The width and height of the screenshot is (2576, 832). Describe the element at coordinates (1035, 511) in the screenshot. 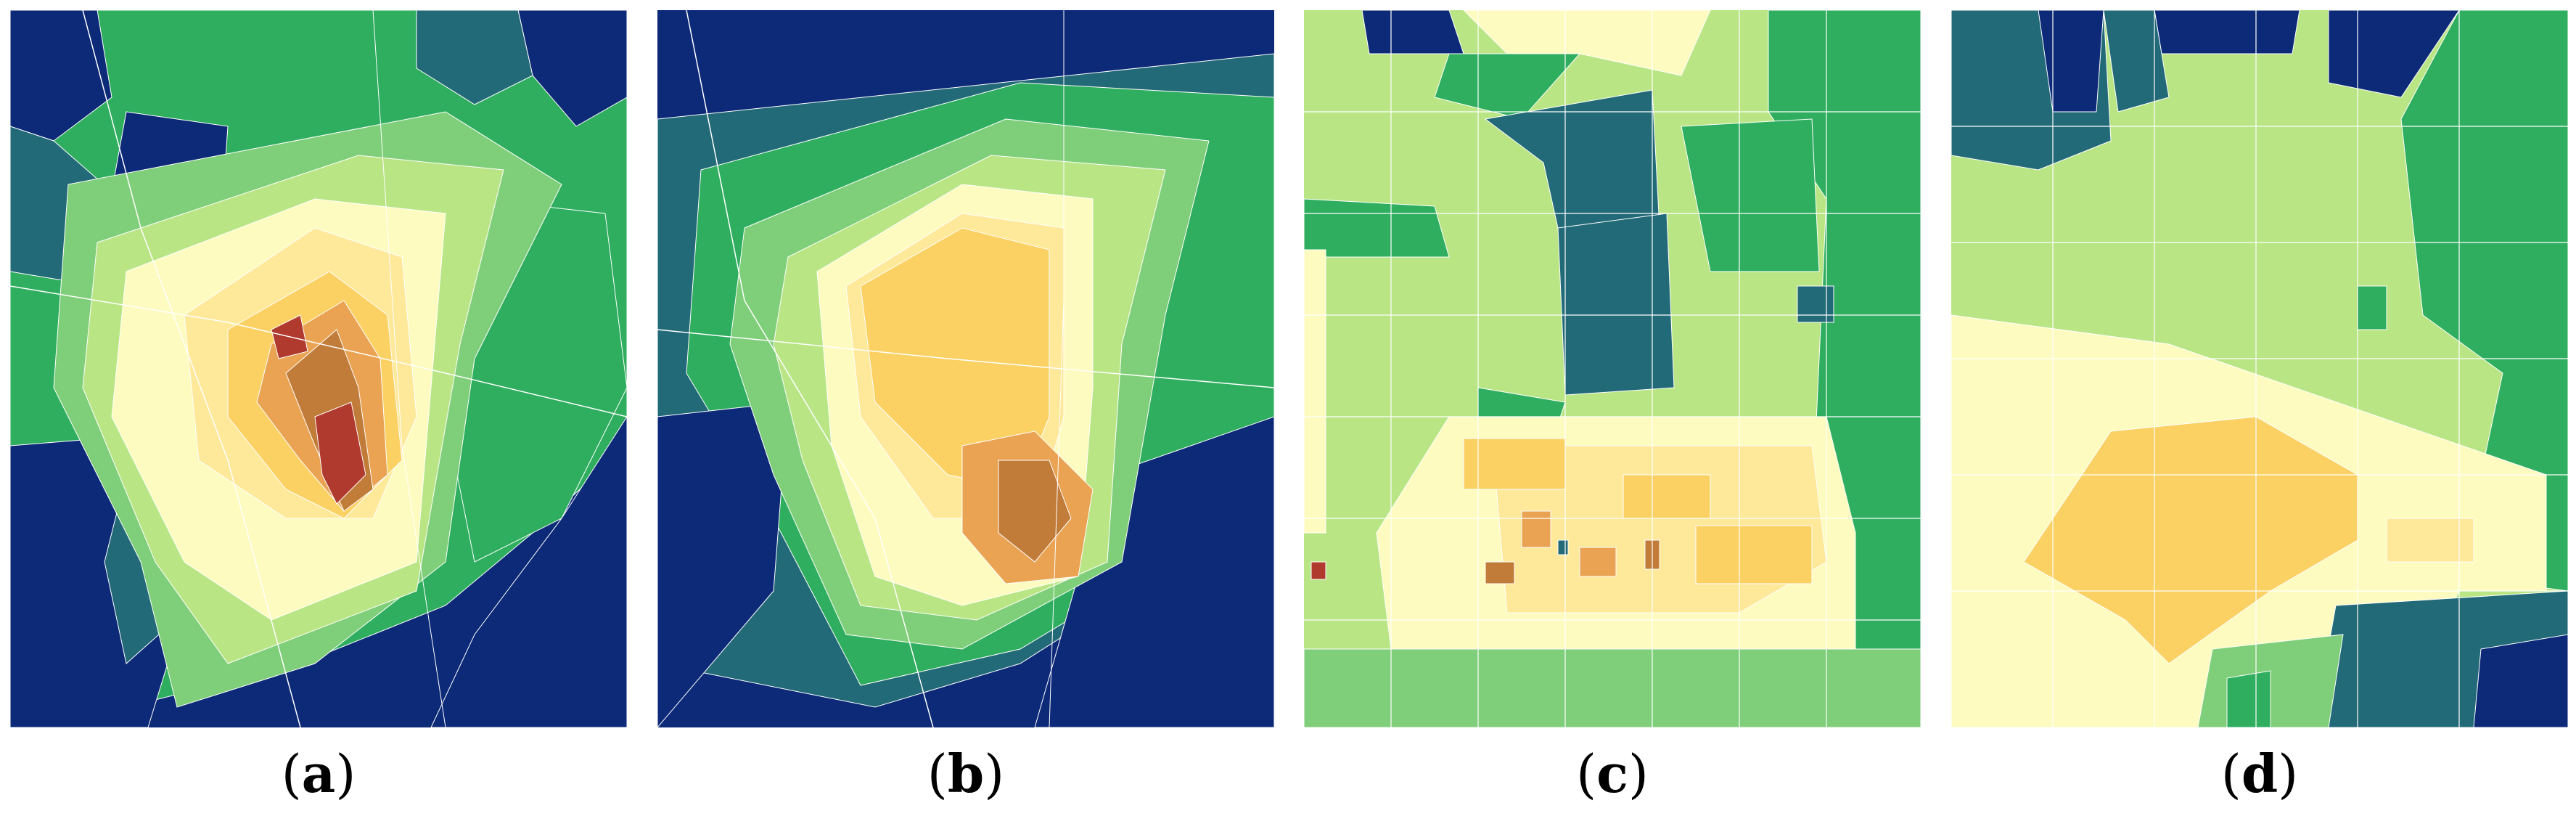

I see `region-brown-core` at that location.